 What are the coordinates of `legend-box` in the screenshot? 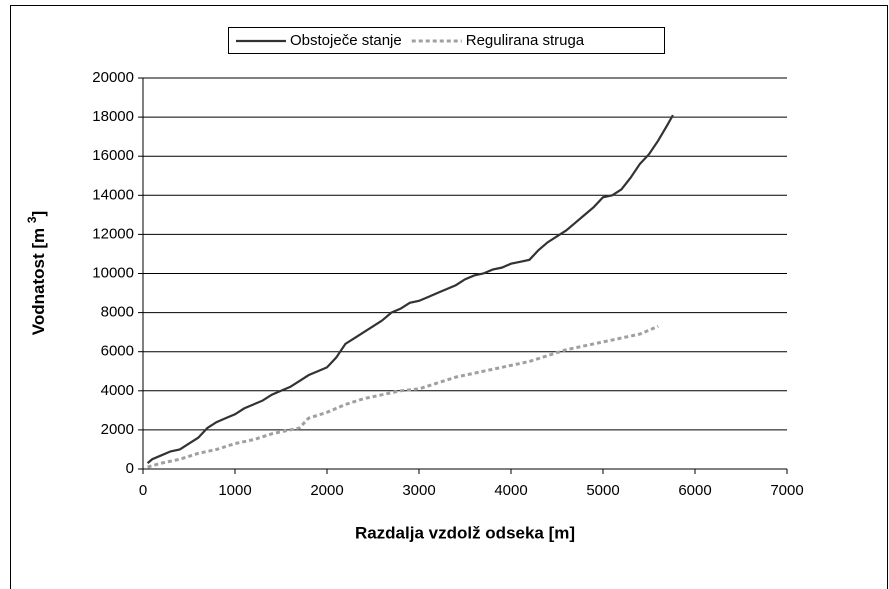 It's located at (446, 40).